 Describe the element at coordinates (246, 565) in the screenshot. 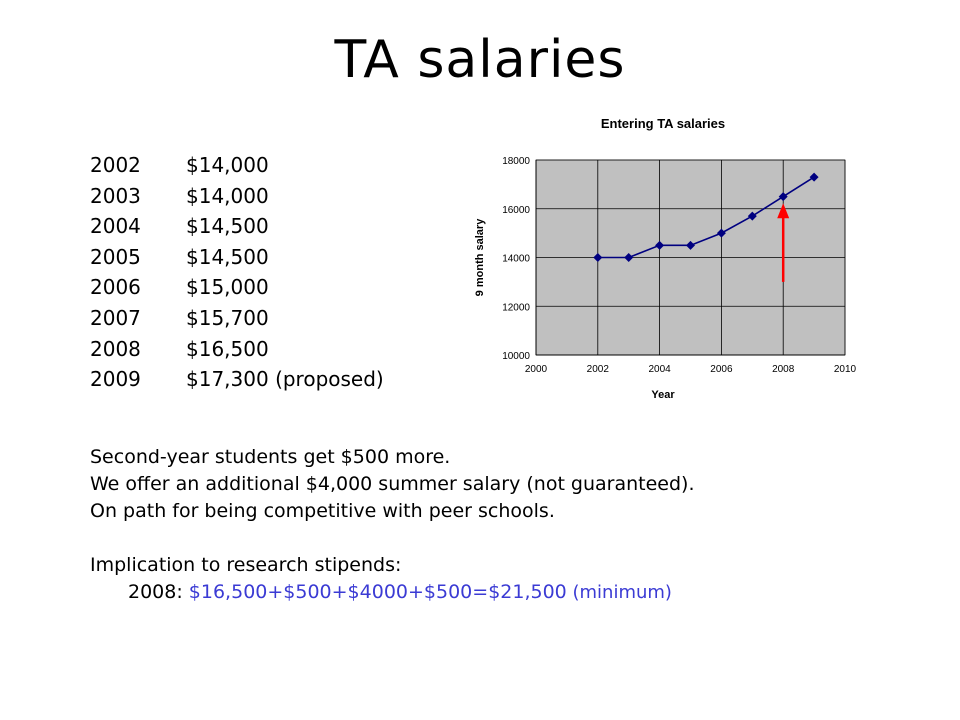

I see `implication-heading: Implication to research stipends:` at that location.